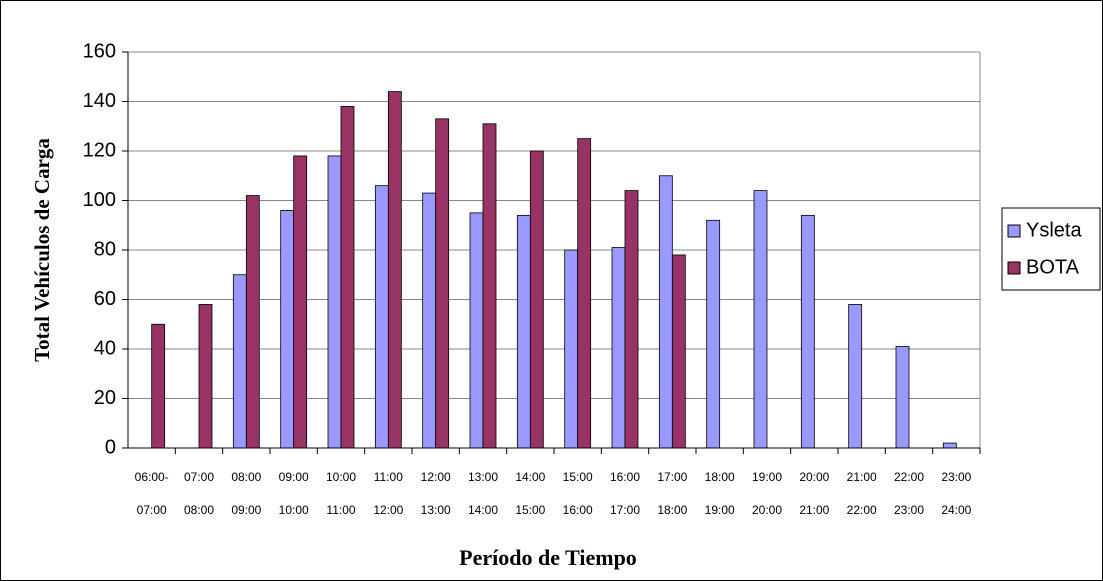  What do you see at coordinates (1053, 267) in the screenshot?
I see `legend-label: BOTA` at bounding box center [1053, 267].